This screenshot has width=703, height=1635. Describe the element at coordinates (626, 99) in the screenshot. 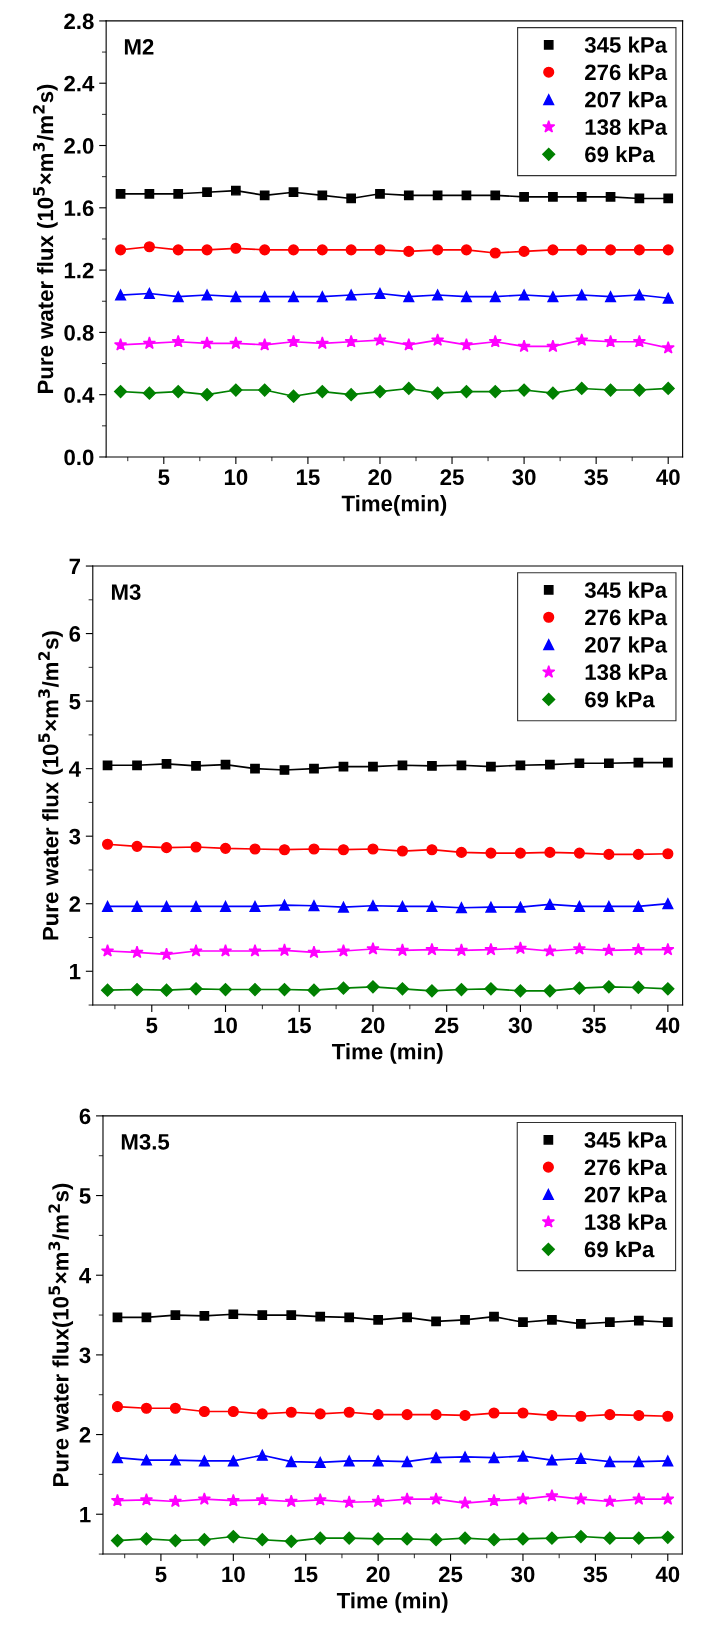

I see `legend-label: 207 kPa` at that location.